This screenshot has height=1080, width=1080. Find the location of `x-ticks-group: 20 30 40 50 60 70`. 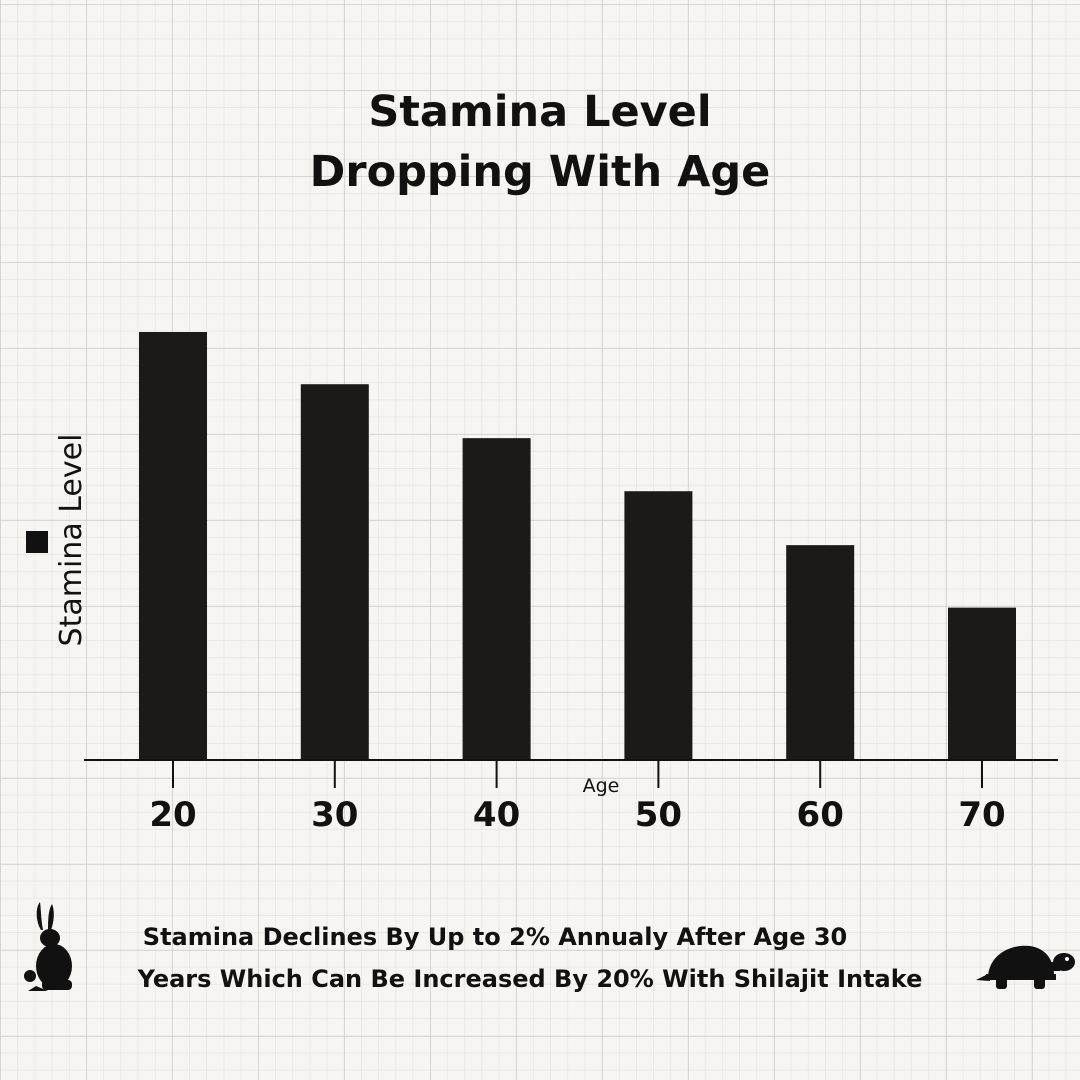

x-ticks-group: 20 30 40 50 60 70 is located at coordinates (577, 797).